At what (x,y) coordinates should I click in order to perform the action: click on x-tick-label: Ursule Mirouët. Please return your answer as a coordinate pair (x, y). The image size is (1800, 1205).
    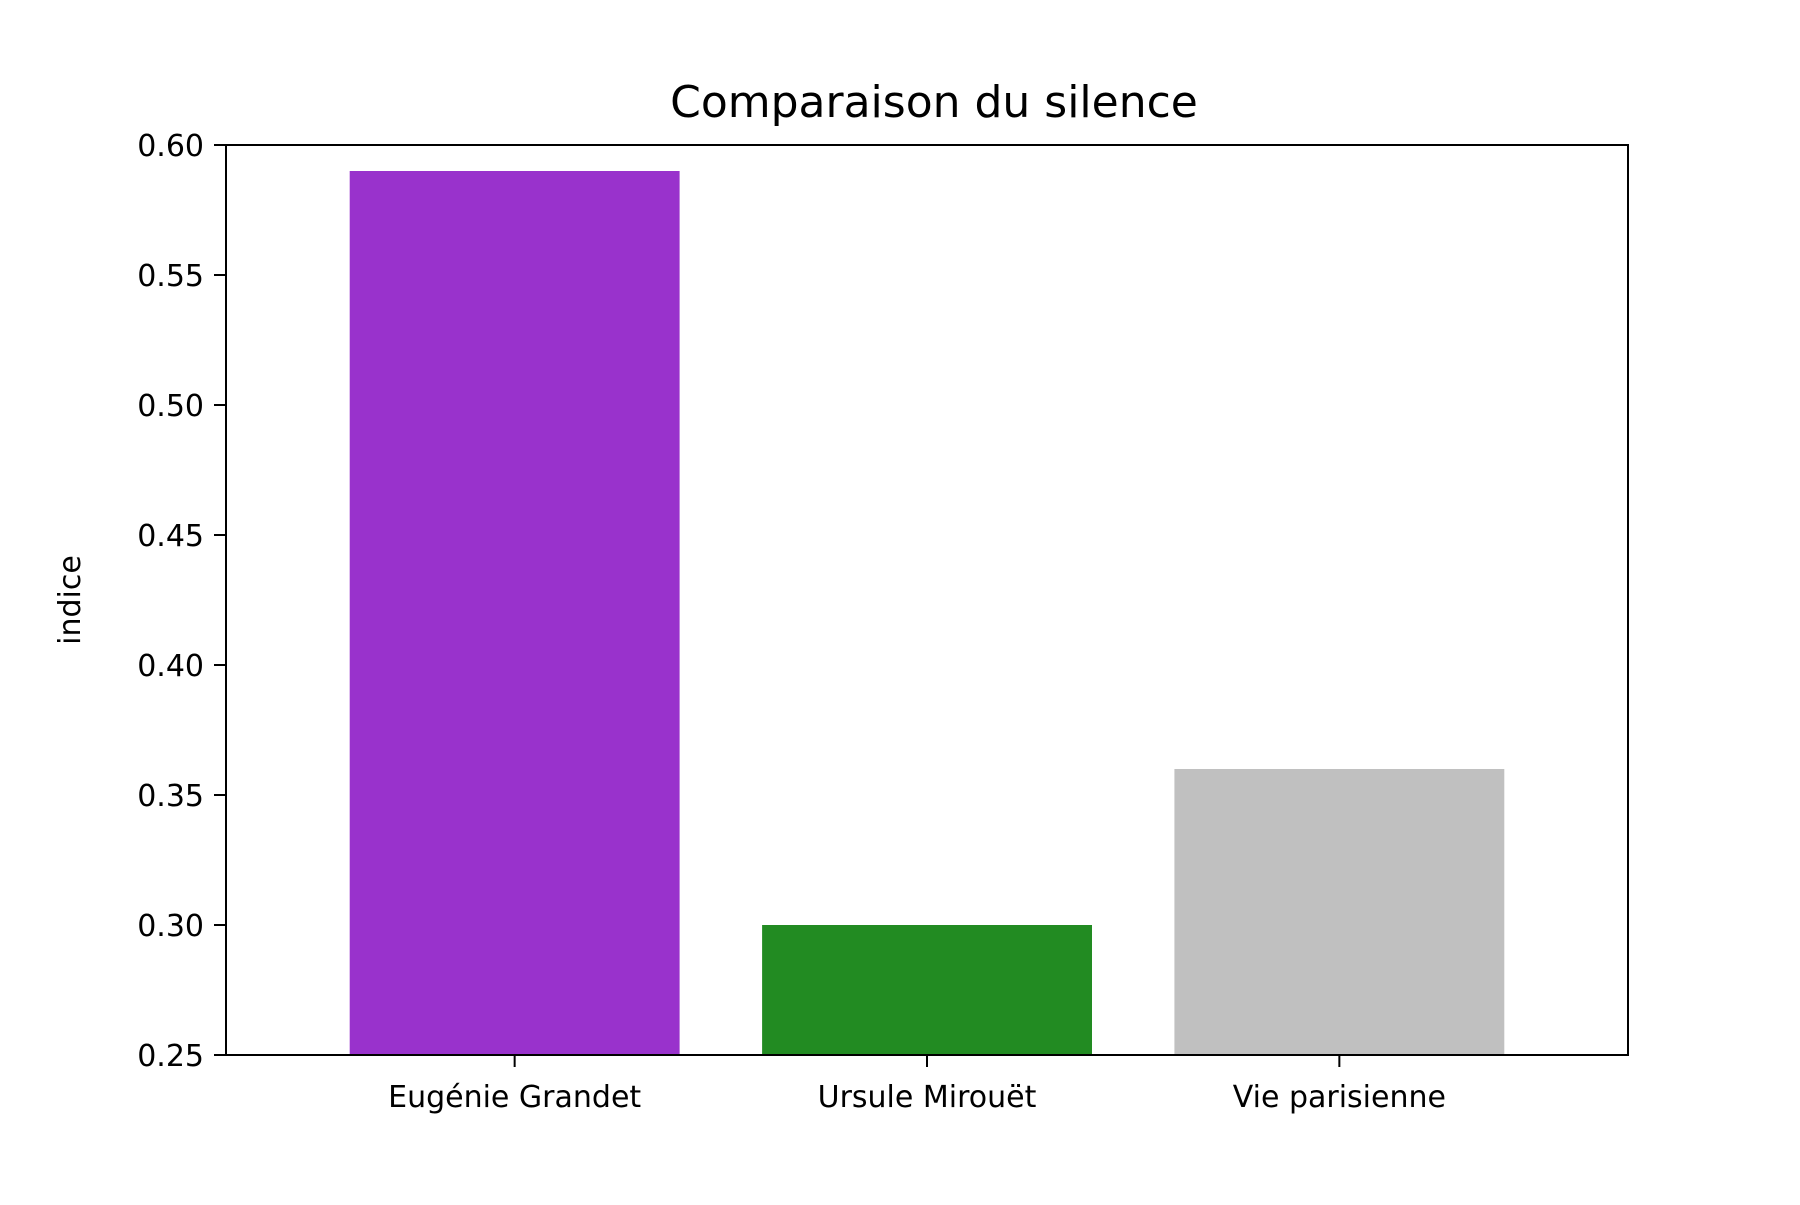
    Looking at the image, I should click on (927, 1097).